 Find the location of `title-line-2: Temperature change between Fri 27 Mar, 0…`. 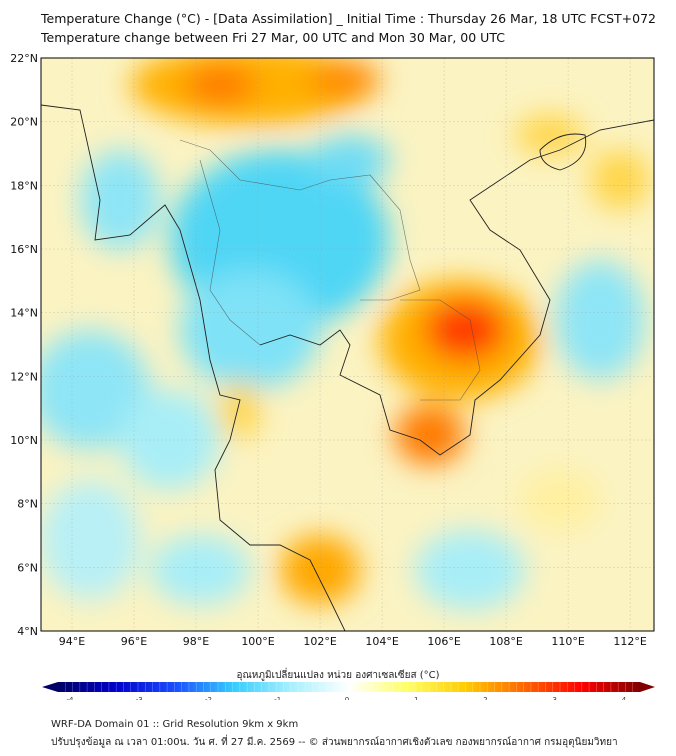

title-line-2: Temperature change between Fri 27 Mar, 0… is located at coordinates (273, 37).